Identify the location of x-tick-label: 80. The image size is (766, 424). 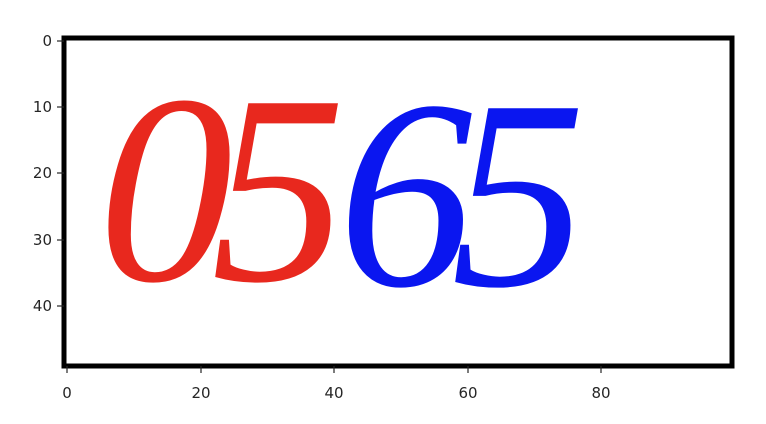
(600, 393).